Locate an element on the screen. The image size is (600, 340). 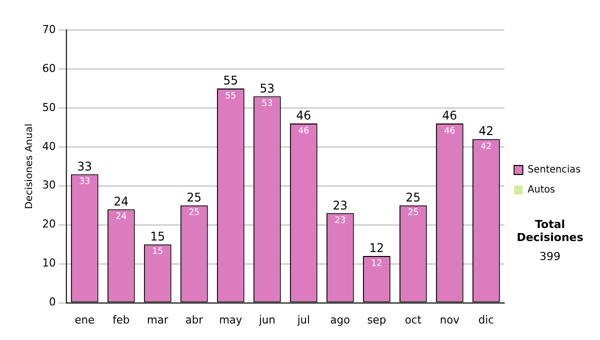
y-tick-label: 0 is located at coordinates (52, 302).